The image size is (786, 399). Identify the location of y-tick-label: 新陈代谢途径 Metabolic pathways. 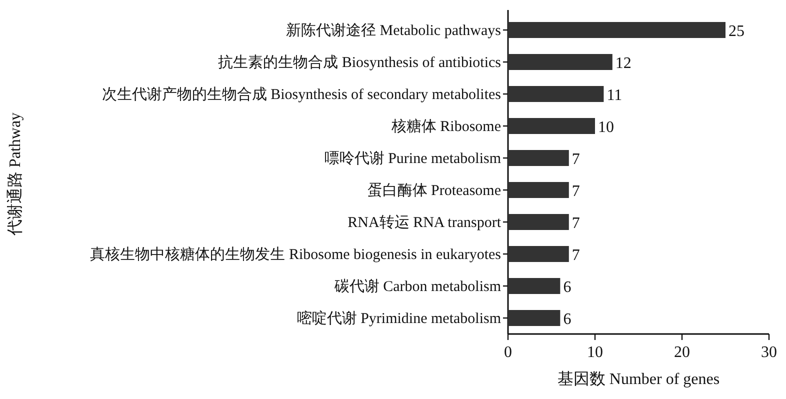
(394, 30).